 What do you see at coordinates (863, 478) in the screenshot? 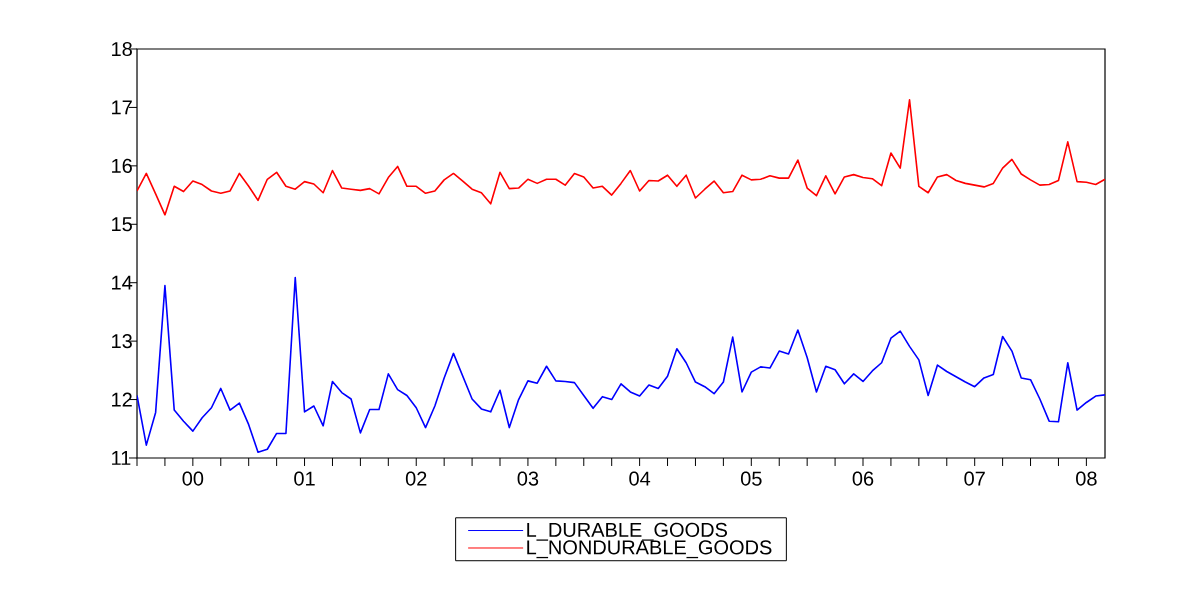
I see `x-tick-label: 06` at bounding box center [863, 478].